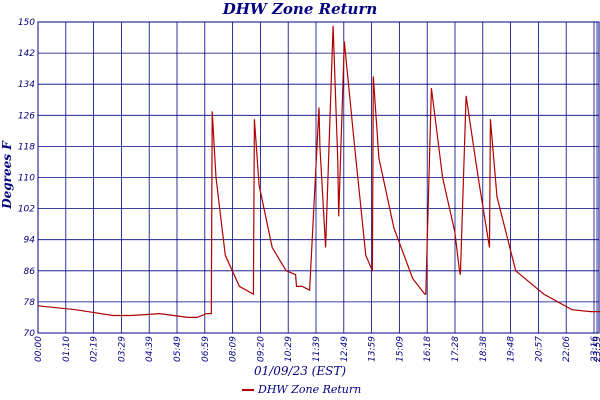 The image size is (600, 400). What do you see at coordinates (317, 349) in the screenshot?
I see `x-tick-label: 11:39` at bounding box center [317, 349].